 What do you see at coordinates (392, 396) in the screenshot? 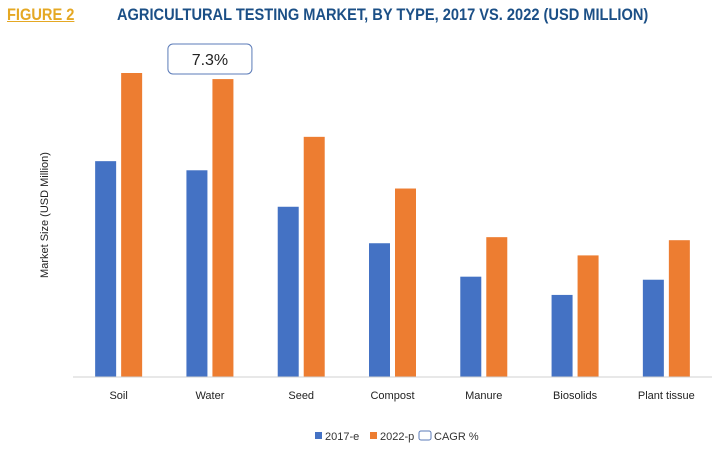
I see `x-tick-compost: Compost` at bounding box center [392, 396].